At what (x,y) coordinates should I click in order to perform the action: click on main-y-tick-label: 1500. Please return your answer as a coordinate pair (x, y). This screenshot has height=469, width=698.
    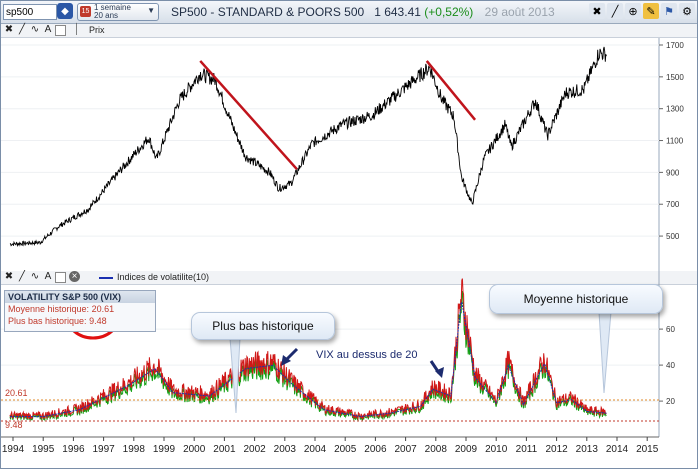
    Looking at the image, I should click on (675, 77).